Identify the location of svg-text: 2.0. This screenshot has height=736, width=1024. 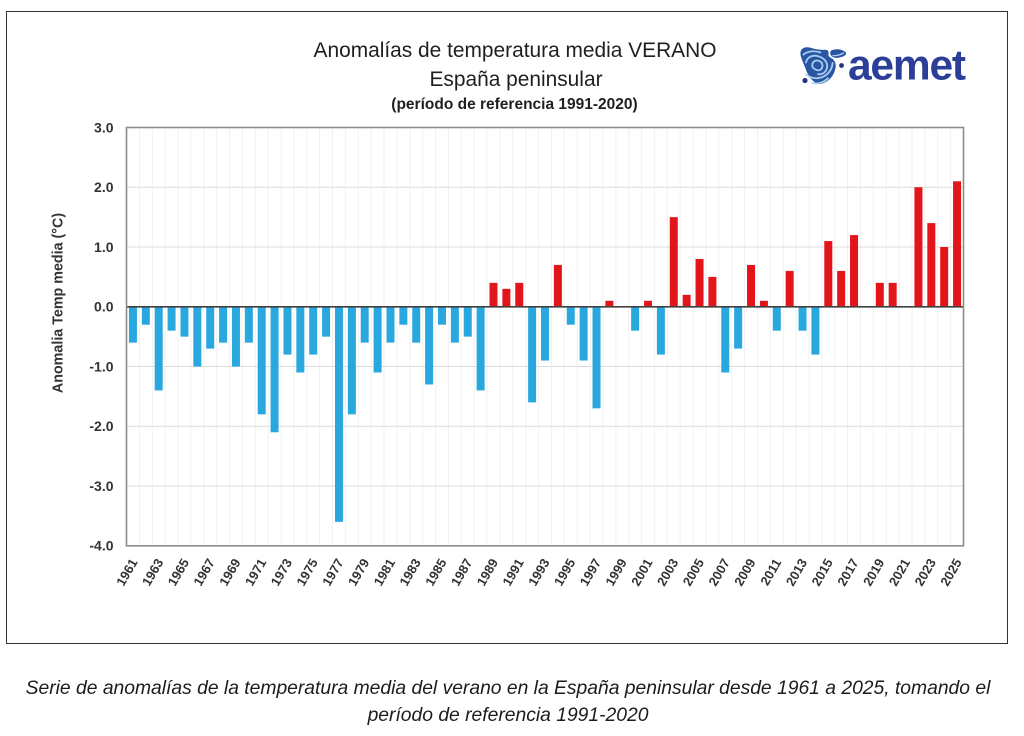
(104, 187).